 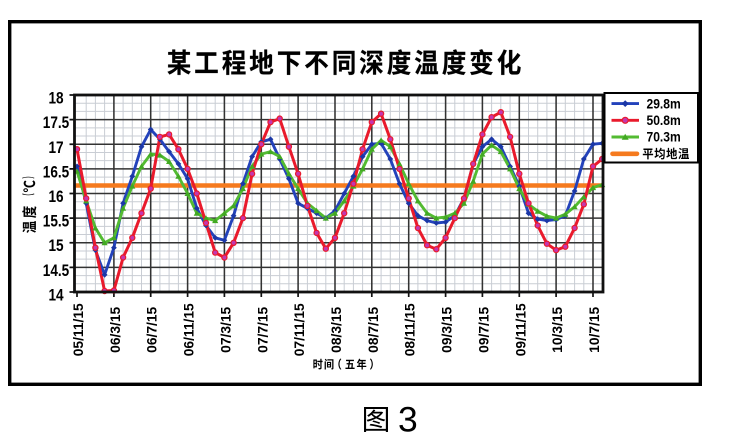 What do you see at coordinates (664, 103) in the screenshot?
I see `svg-text: 29.8m` at bounding box center [664, 103].